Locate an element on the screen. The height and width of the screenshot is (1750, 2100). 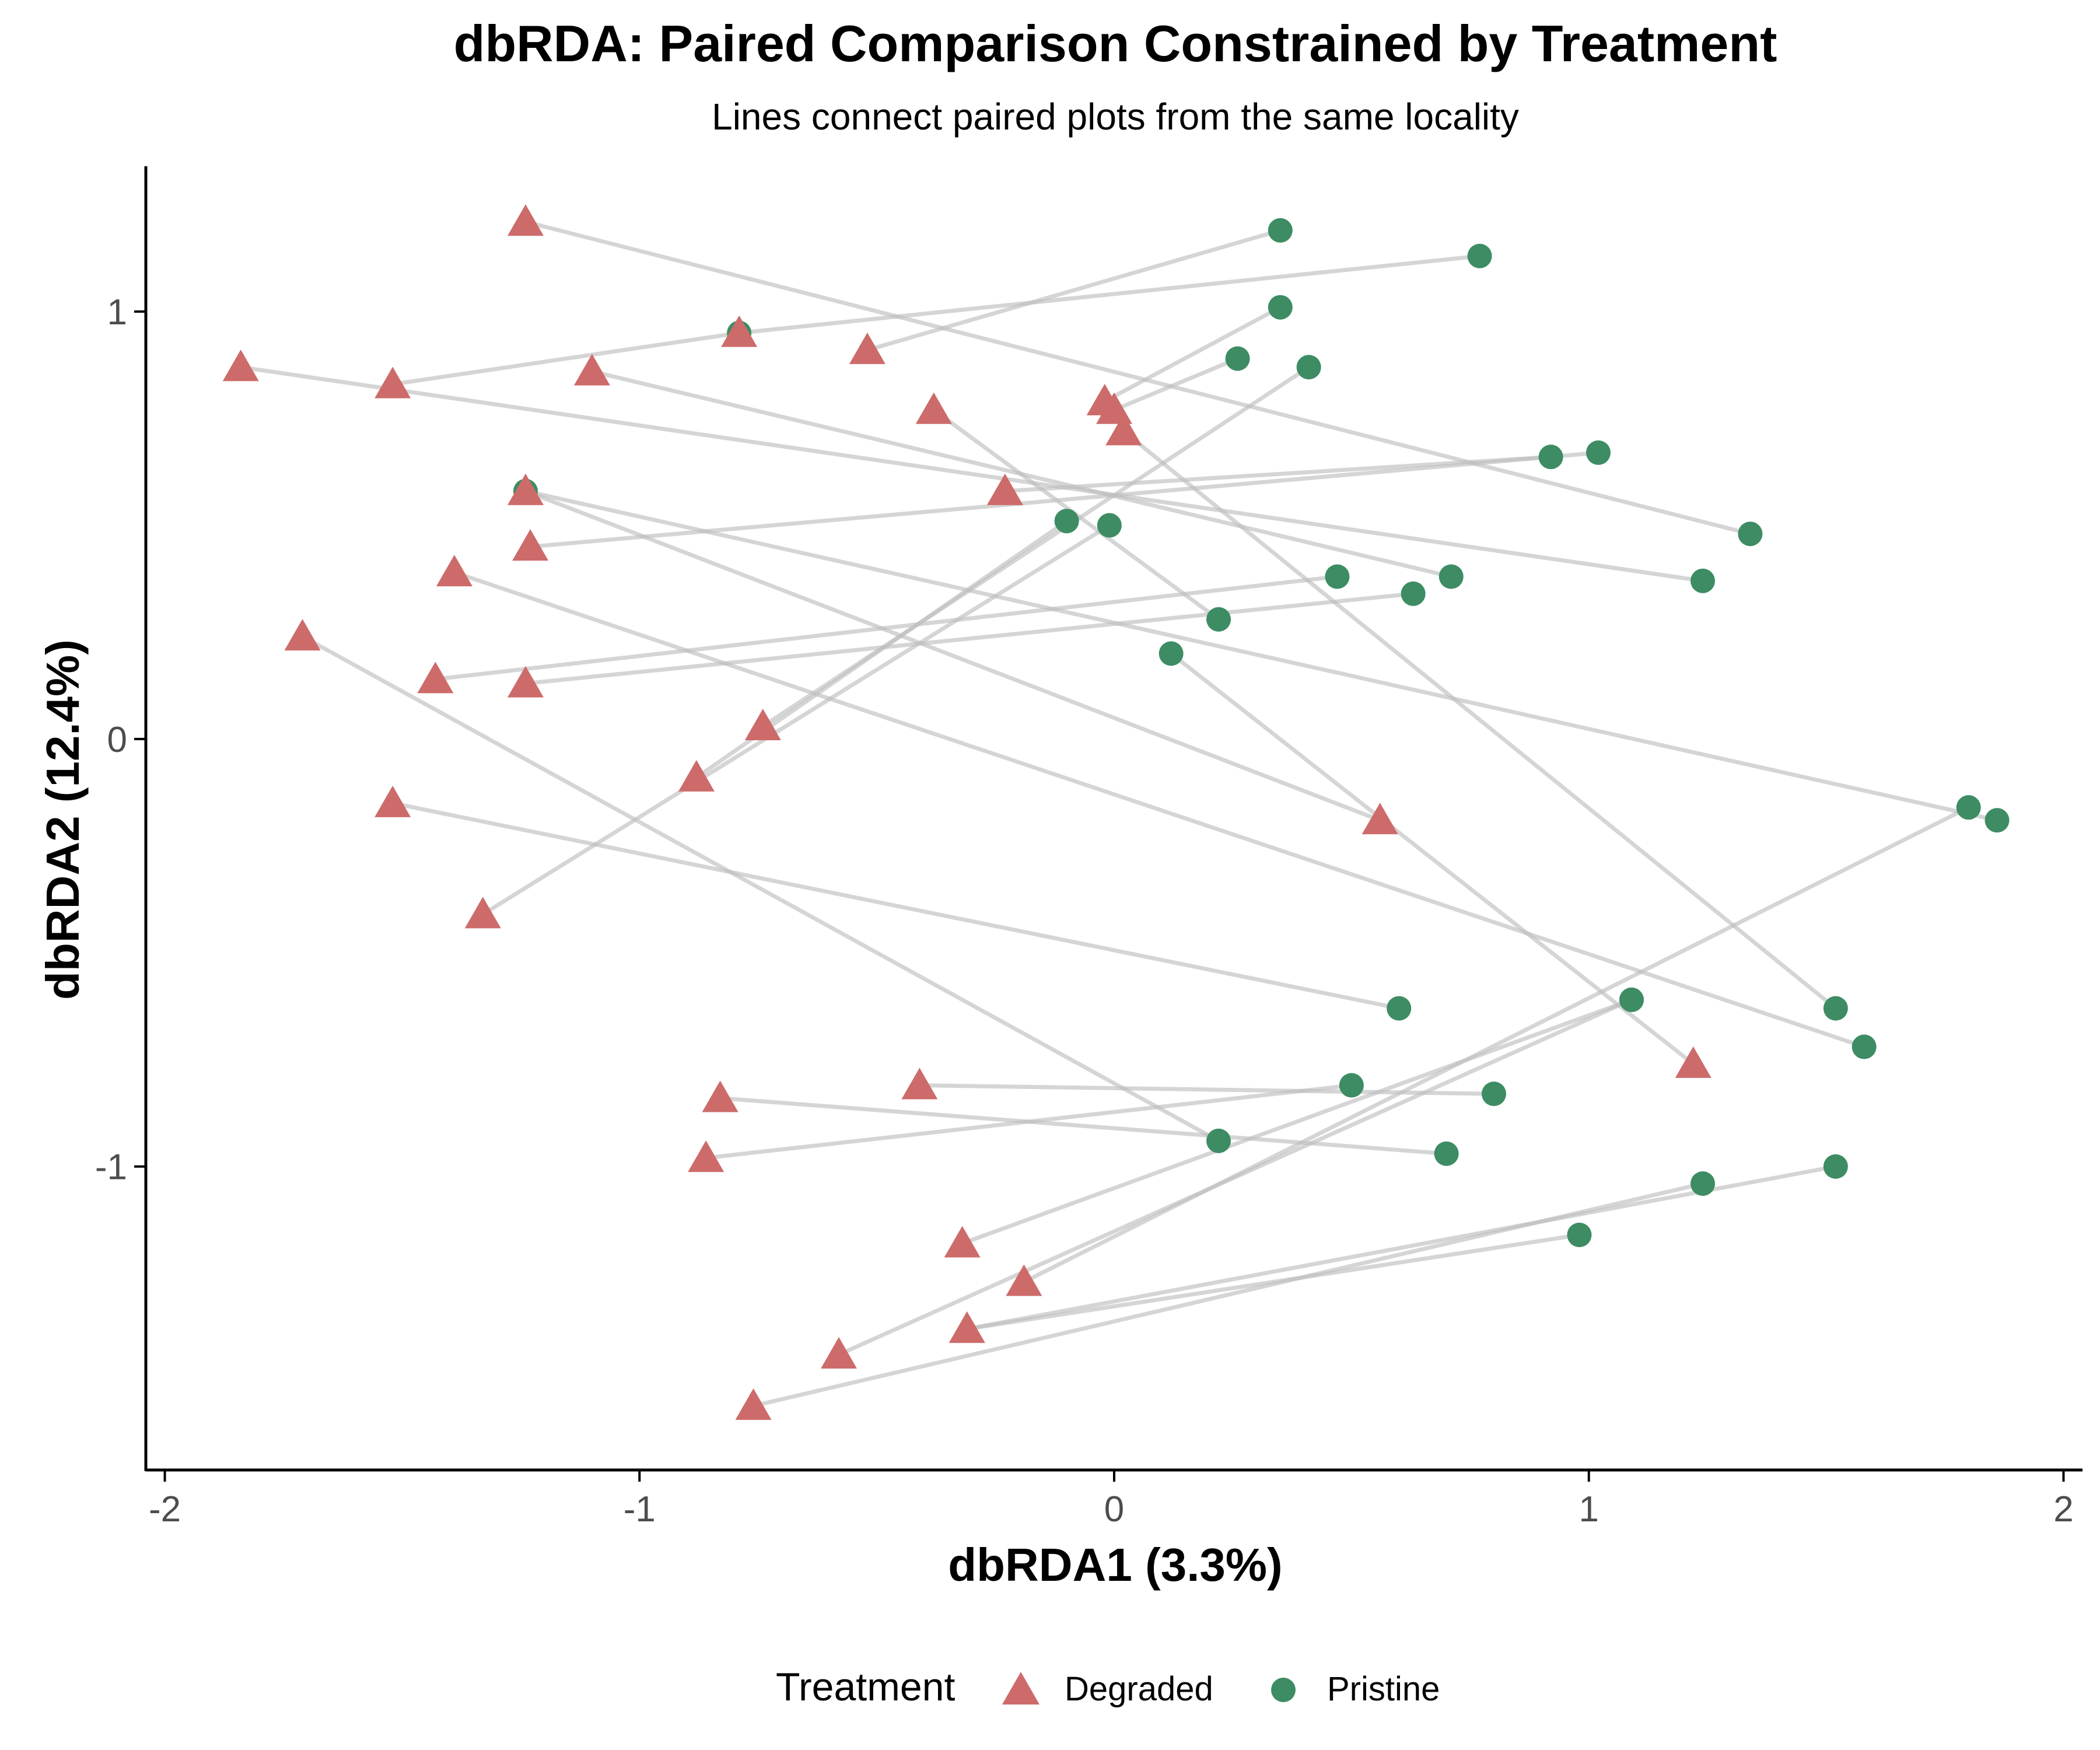
y-tick-label: 0 is located at coordinates (117, 740).